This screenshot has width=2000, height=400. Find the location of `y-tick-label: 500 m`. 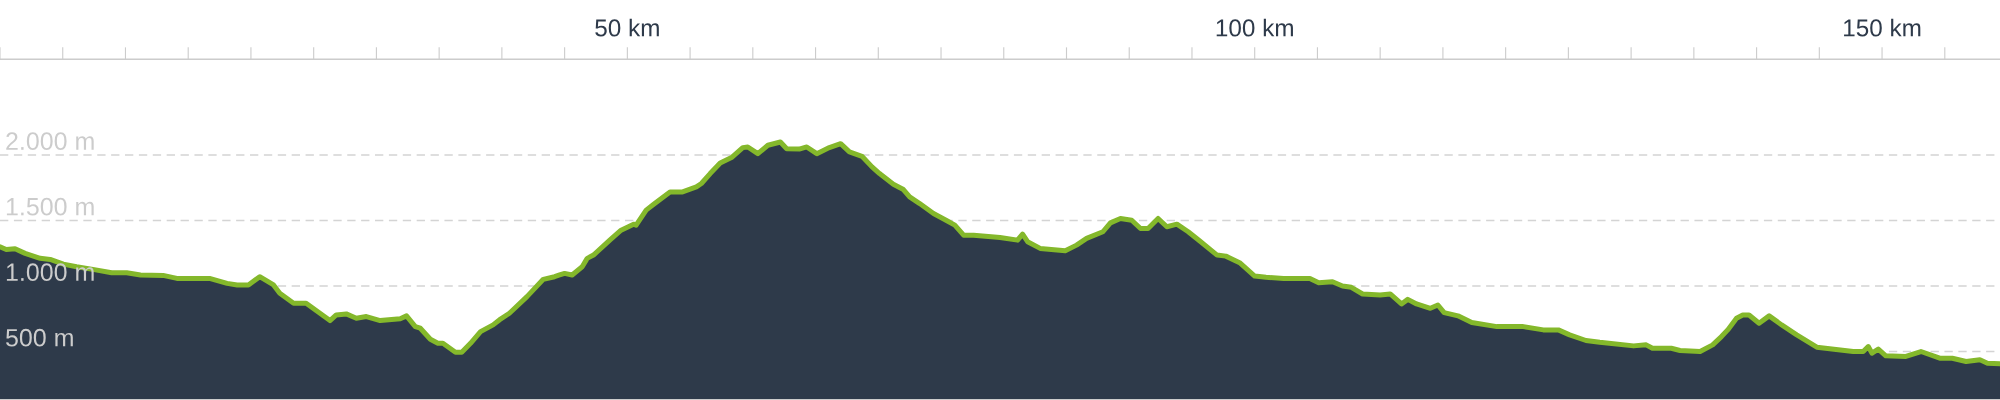

y-tick-label: 500 m is located at coordinates (39, 337).